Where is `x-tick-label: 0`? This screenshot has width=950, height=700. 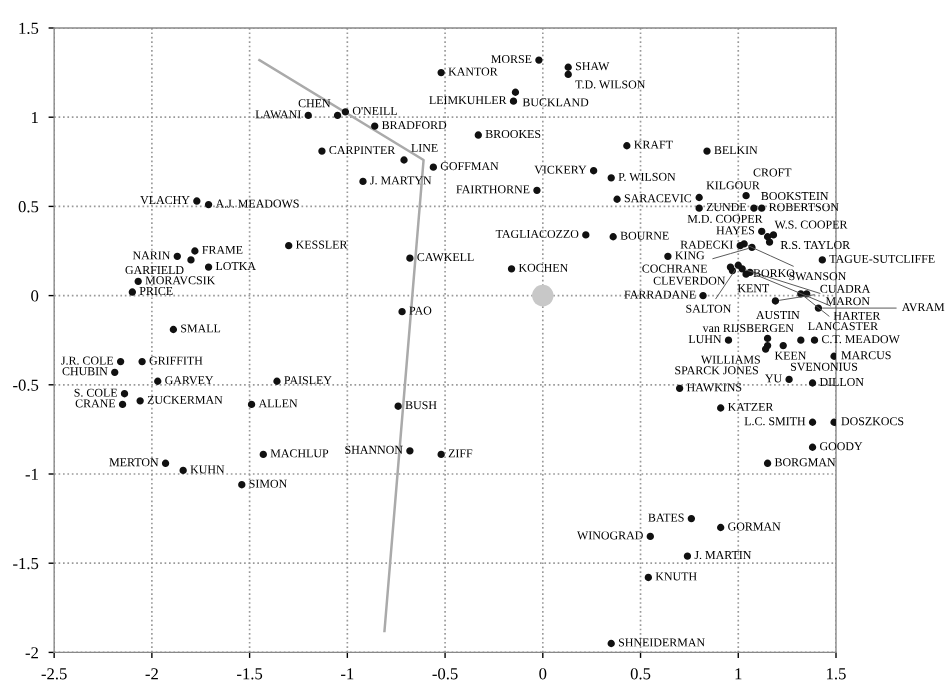 x-tick-label: 0 is located at coordinates (543, 674).